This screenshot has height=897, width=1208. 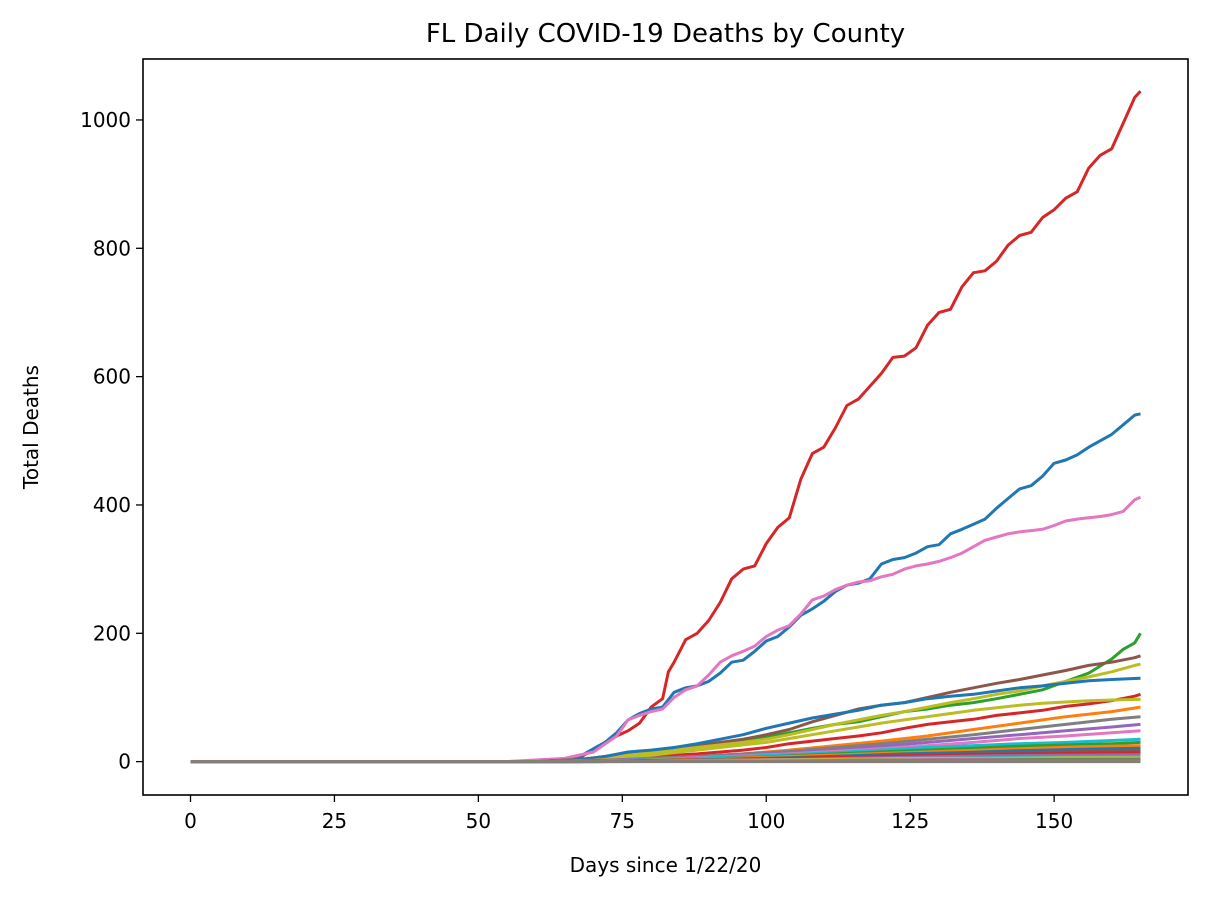 I want to click on x-axis-label: Days since 1/22/20, so click(x=666, y=865).